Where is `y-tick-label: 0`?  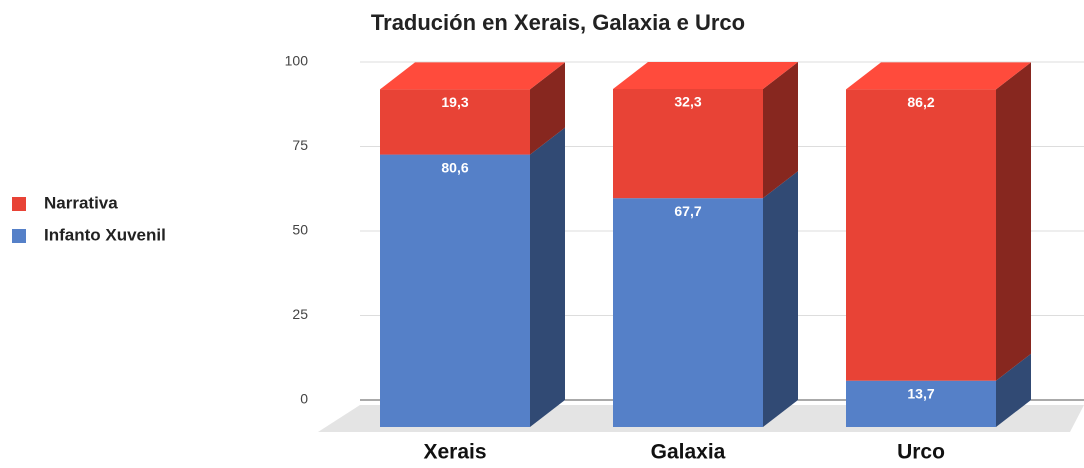 y-tick-label: 0 is located at coordinates (304, 399).